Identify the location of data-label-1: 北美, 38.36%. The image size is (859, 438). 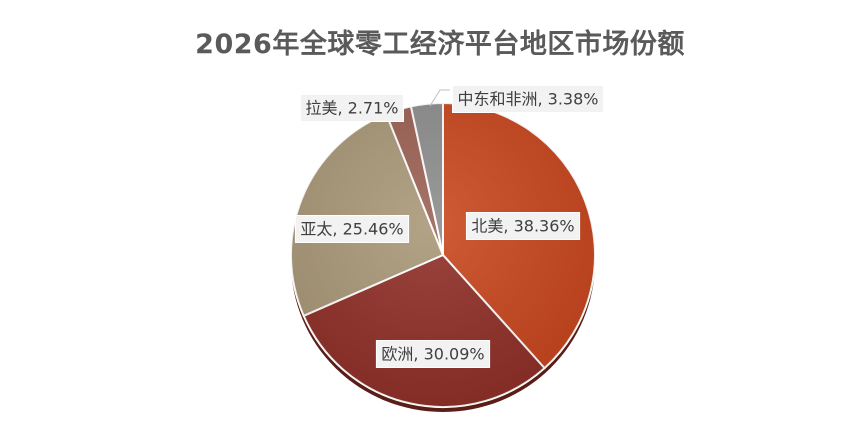
(523, 226).